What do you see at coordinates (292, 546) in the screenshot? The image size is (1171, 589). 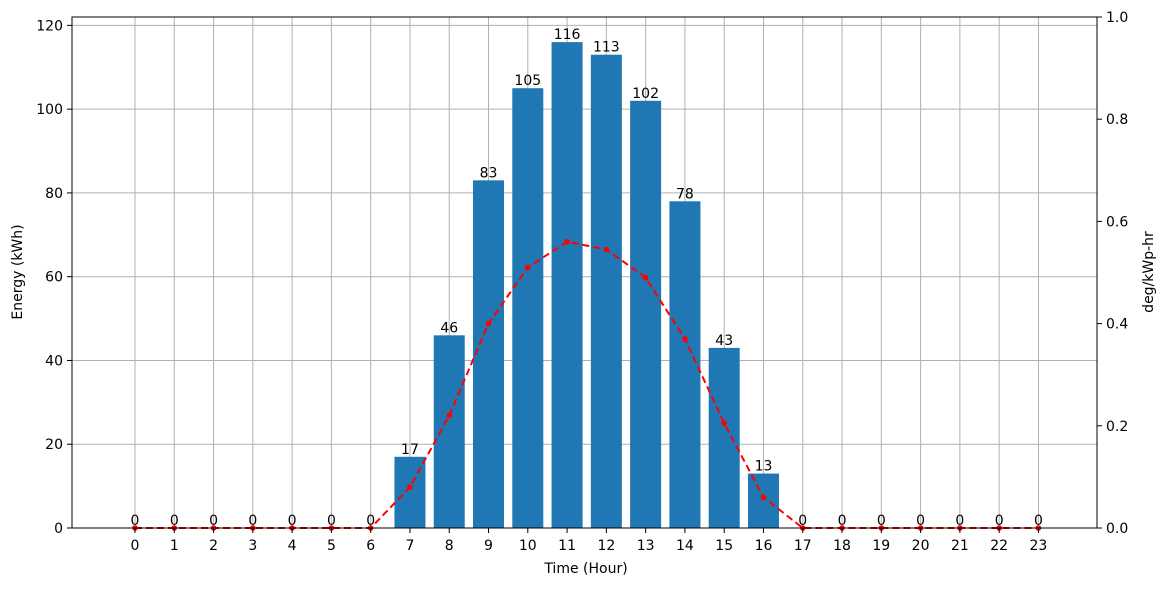 I see `x-tick-label: 4` at bounding box center [292, 546].